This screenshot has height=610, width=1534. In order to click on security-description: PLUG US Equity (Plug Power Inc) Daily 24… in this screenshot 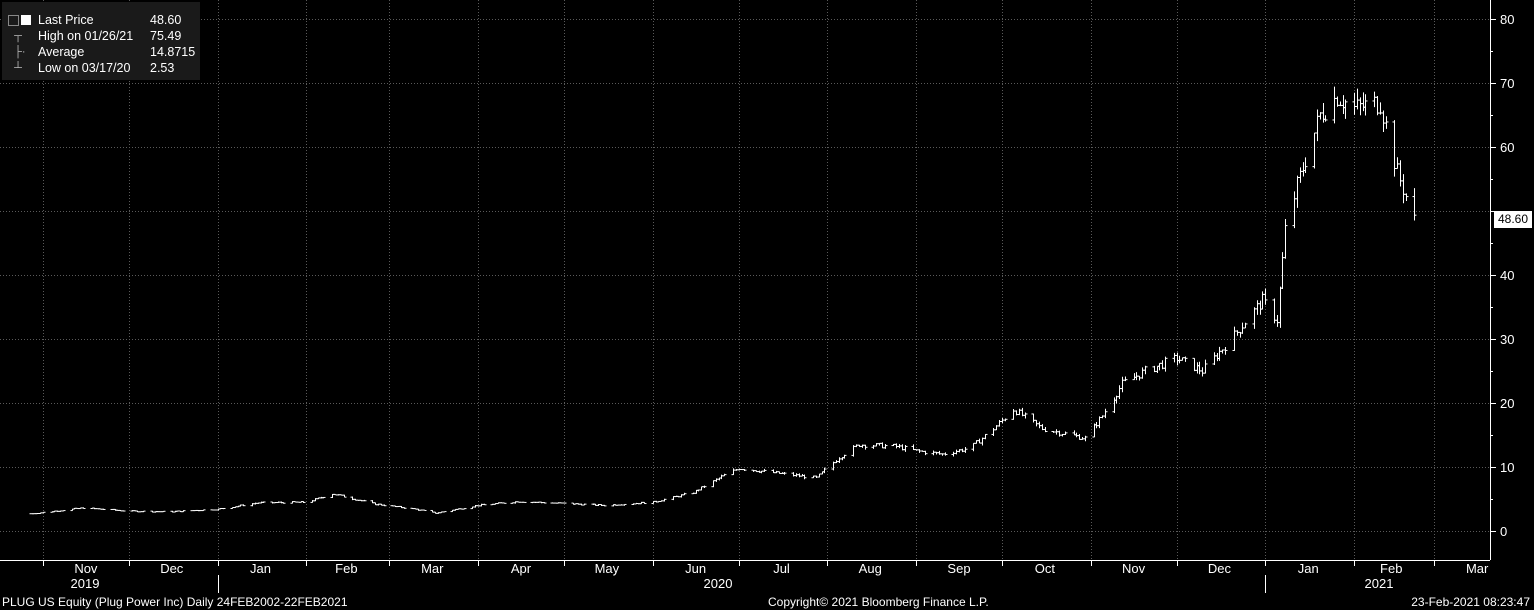, I will do `click(175, 602)`.